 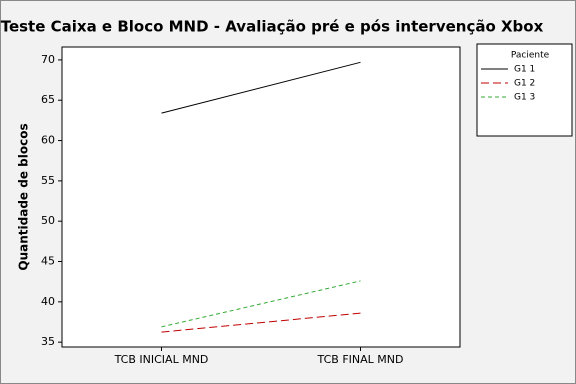 What do you see at coordinates (48, 341) in the screenshot?
I see `y-tick-label: 35` at bounding box center [48, 341].